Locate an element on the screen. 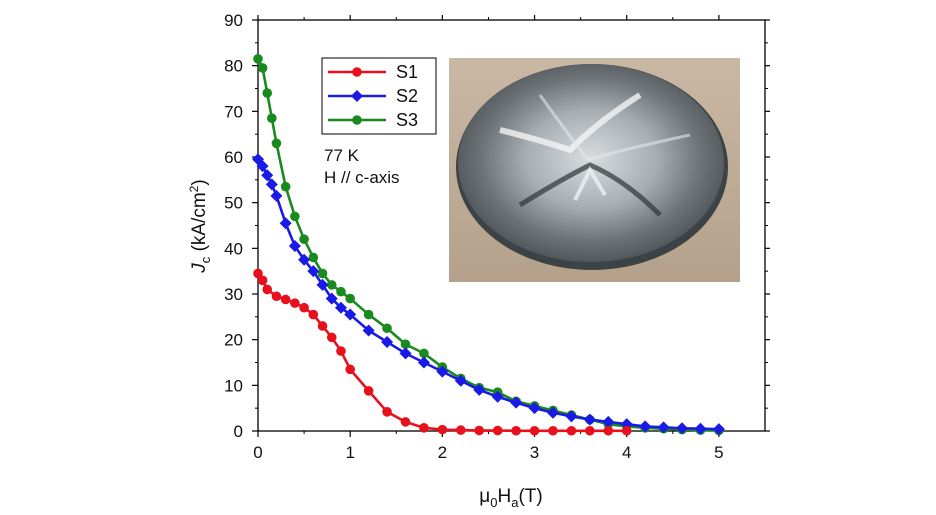  y-tick-label: 10 is located at coordinates (233, 385).